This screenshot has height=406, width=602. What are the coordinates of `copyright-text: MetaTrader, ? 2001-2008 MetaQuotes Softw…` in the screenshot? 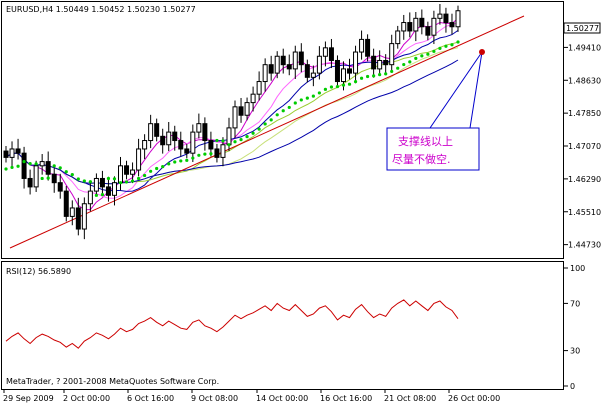 It's located at (112, 381).